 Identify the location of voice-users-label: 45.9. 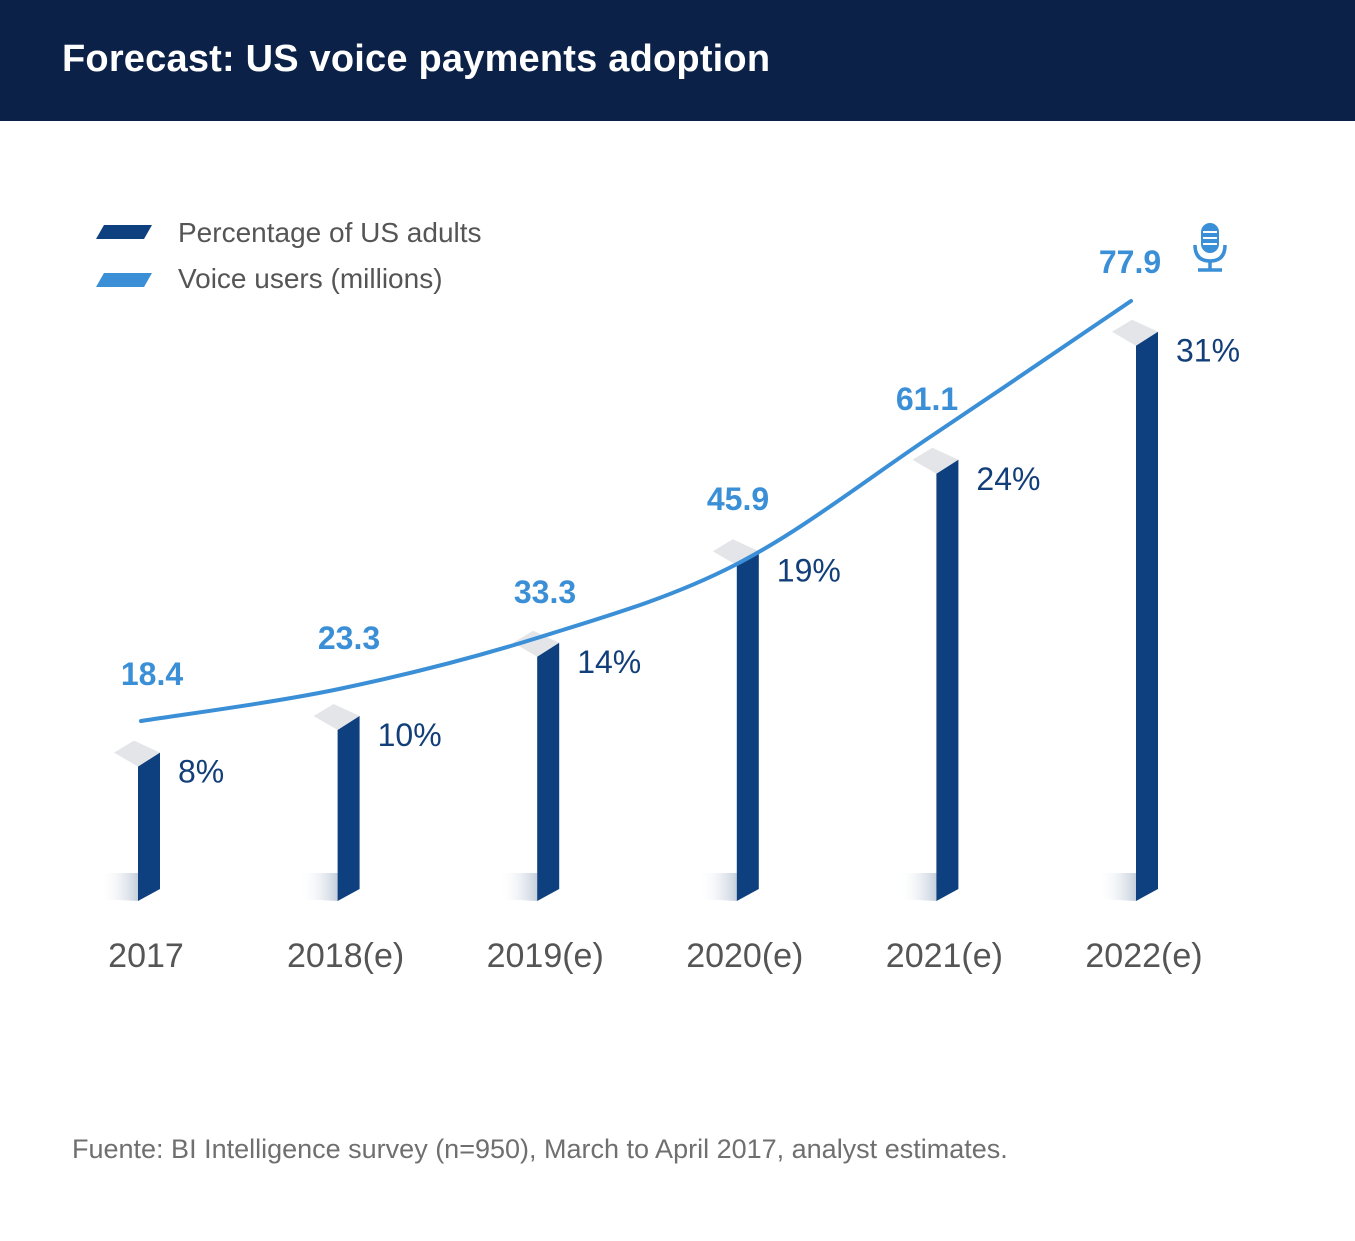
(738, 499).